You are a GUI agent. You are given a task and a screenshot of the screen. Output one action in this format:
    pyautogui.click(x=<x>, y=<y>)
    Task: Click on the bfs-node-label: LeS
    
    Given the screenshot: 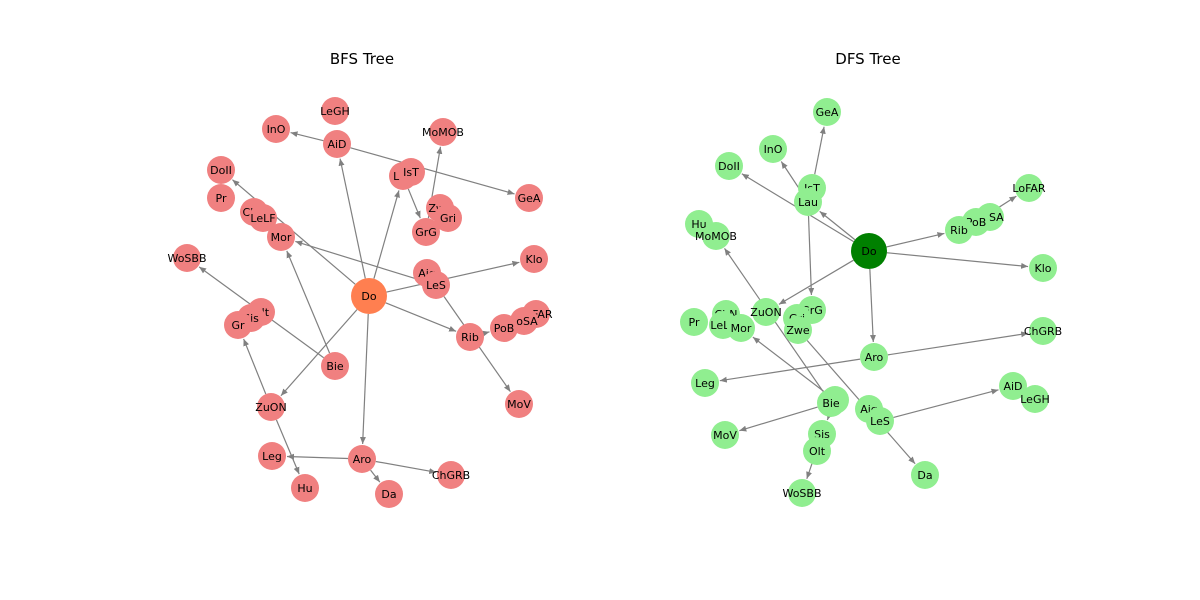 What is the action you would take?
    pyautogui.click(x=436, y=285)
    